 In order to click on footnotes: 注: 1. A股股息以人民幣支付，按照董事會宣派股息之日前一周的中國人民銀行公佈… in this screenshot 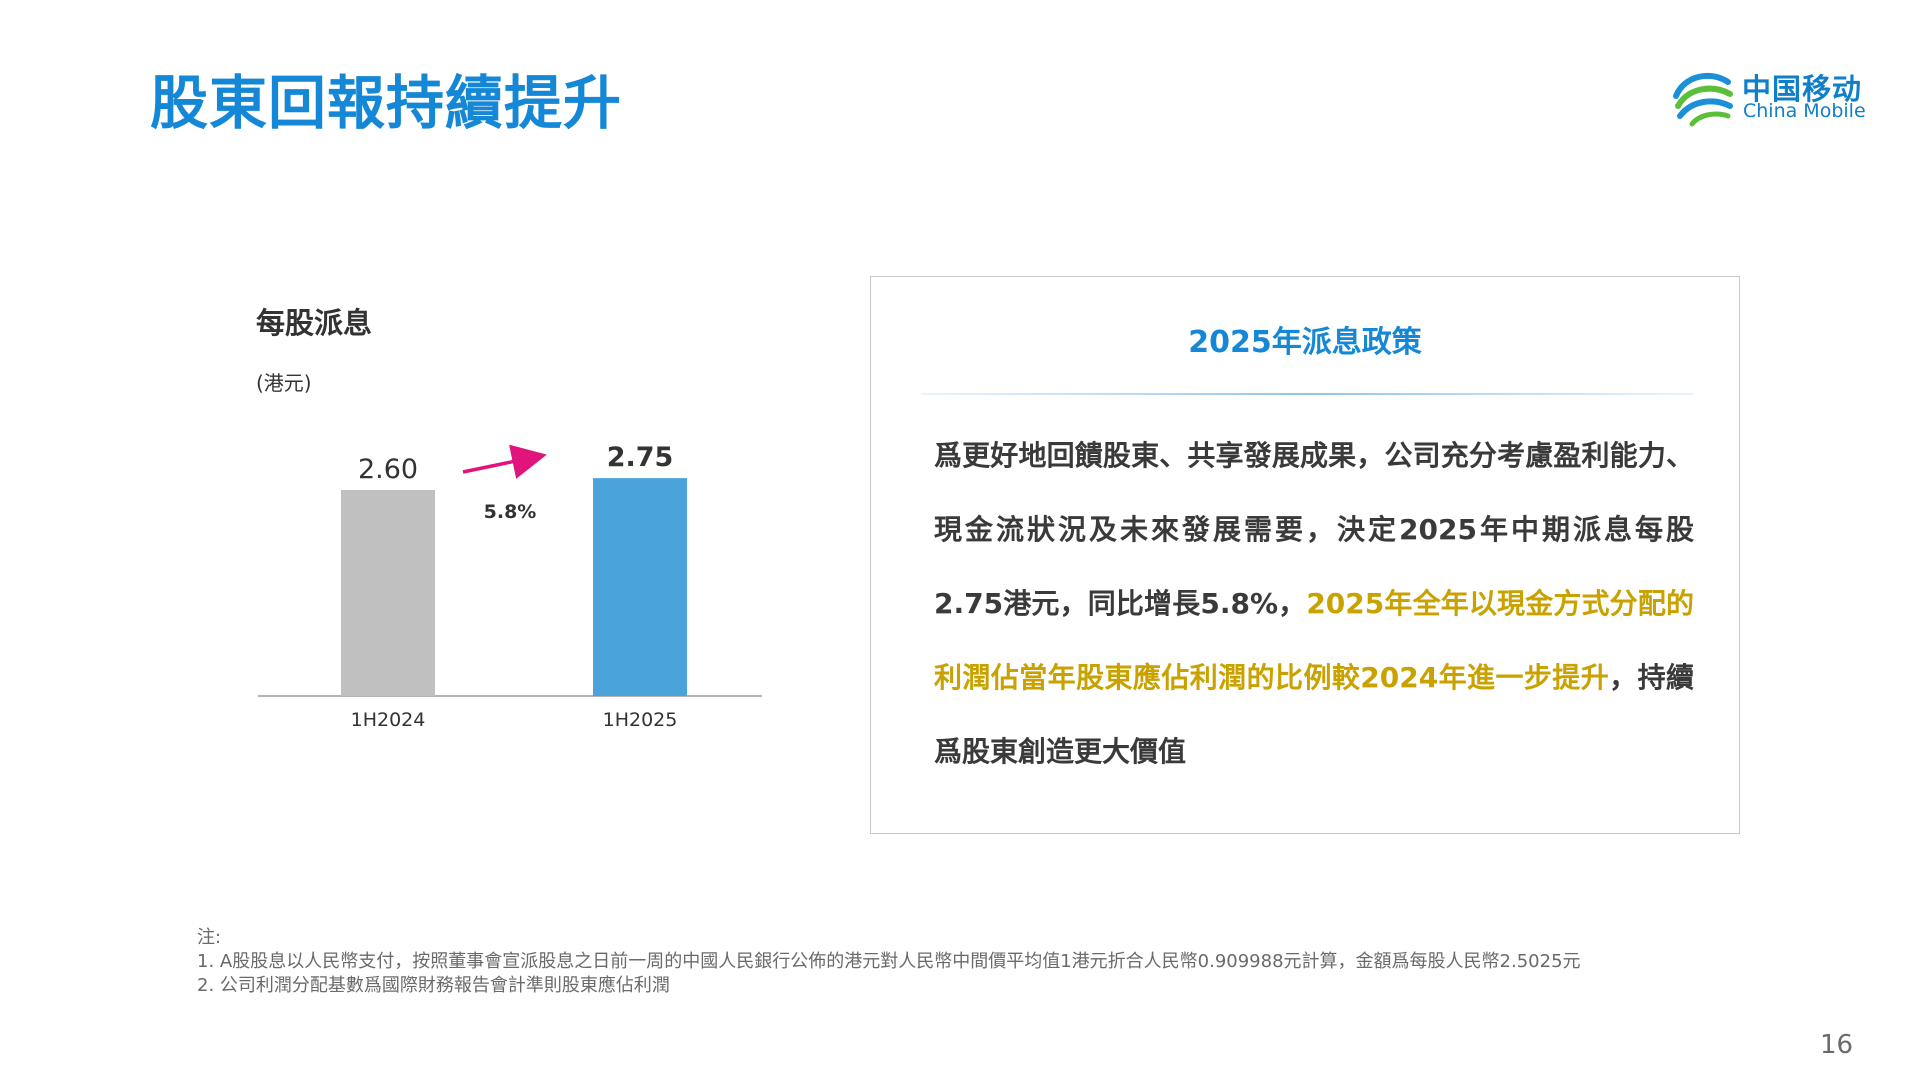, I will do `click(889, 962)`.